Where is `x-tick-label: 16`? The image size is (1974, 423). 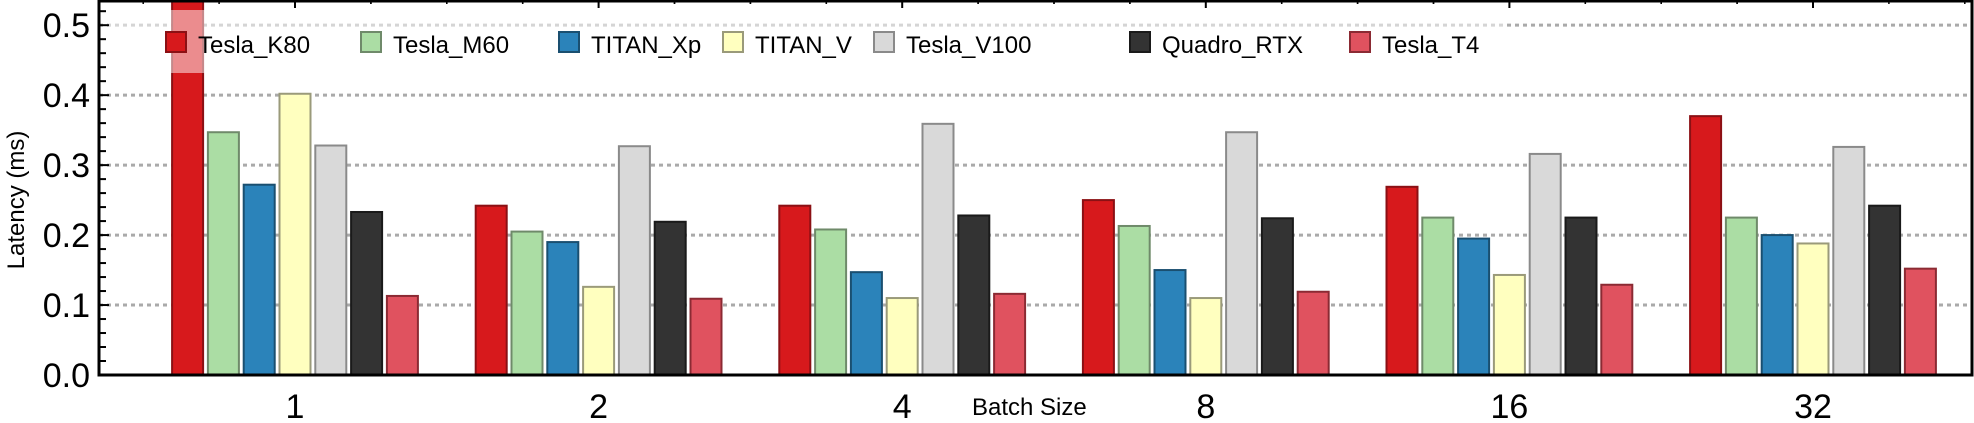
x-tick-label: 16 is located at coordinates (1509, 405).